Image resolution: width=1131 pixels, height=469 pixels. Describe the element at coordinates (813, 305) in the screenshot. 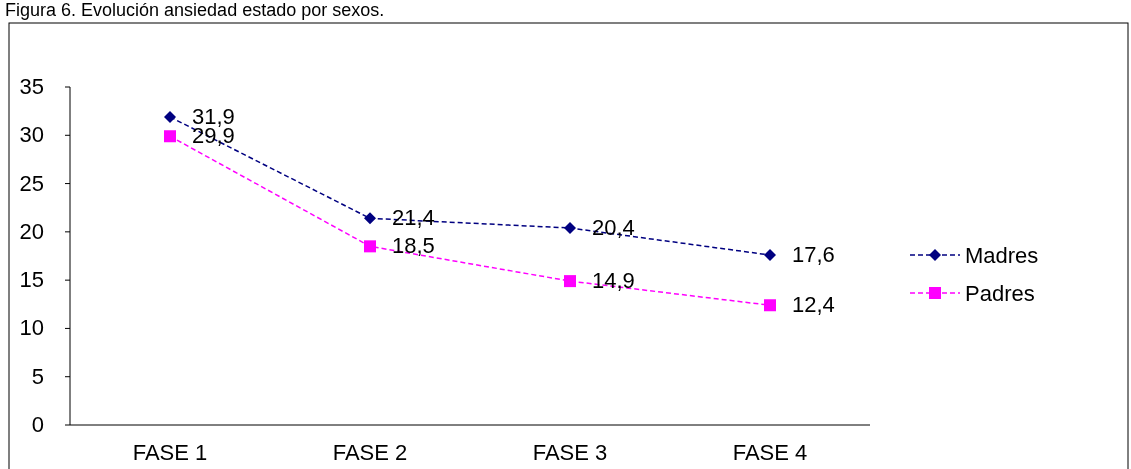

I see `data-label: 12,4` at that location.